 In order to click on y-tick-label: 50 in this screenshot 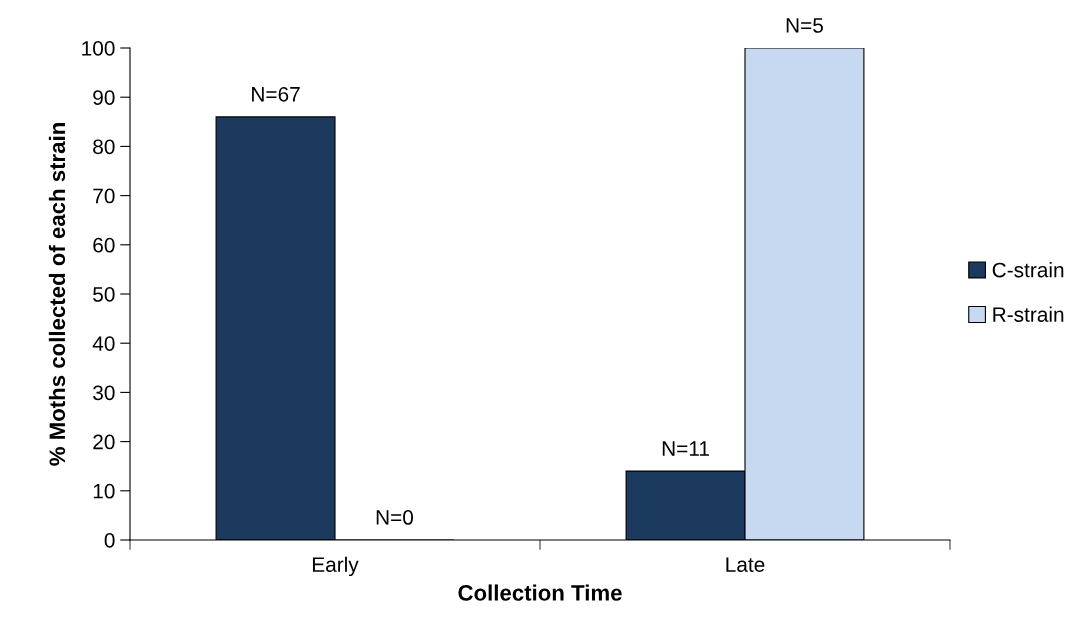, I will do `click(104, 294)`.